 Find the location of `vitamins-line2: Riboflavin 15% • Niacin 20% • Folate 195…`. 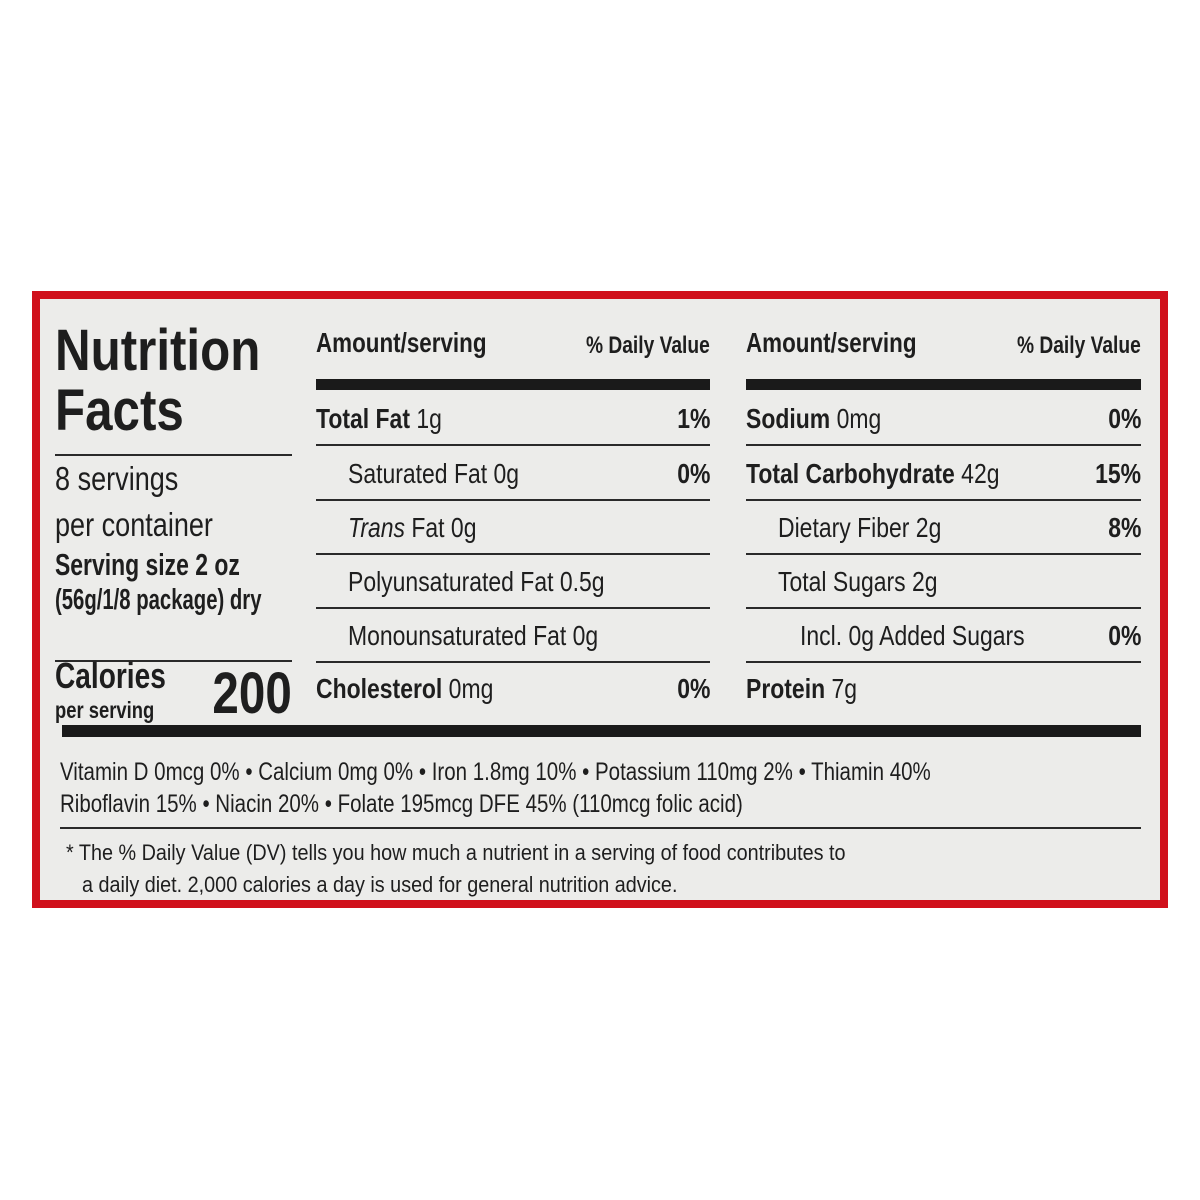

vitamins-line2: Riboflavin 15% • Niacin 20% • Folate 195… is located at coordinates (401, 804).